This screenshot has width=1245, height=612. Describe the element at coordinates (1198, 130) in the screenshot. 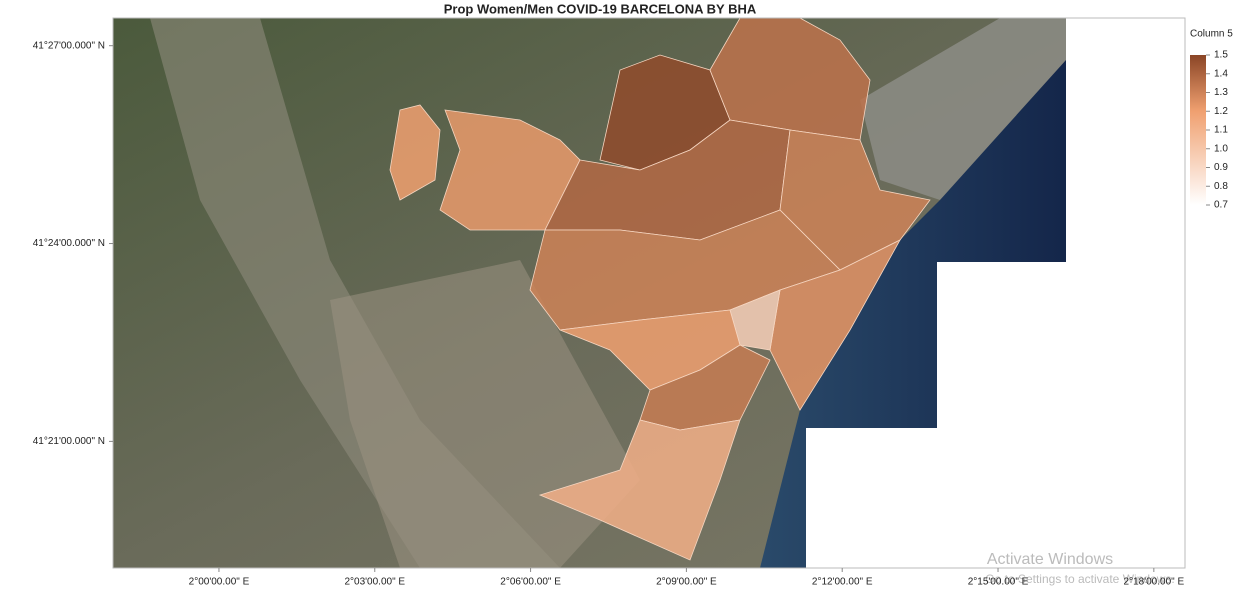

I see `legend-colorbar` at that location.